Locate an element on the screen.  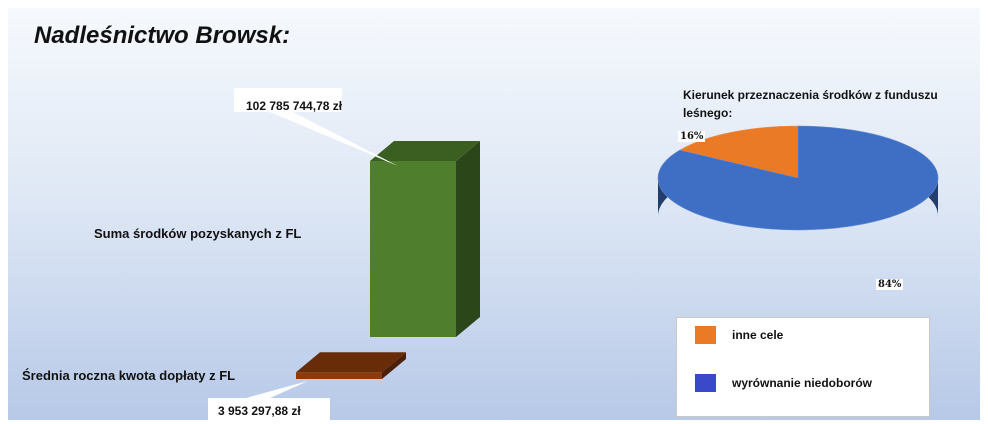
value-callout-pointer is located at coordinates (277, 389).